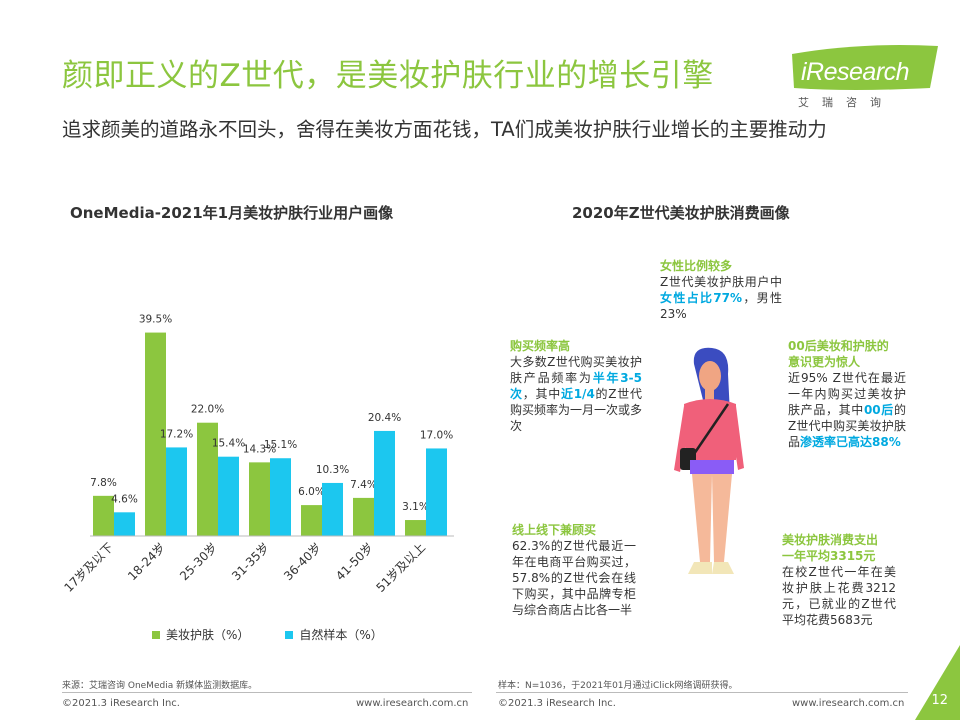 The image size is (960, 720). I want to click on legend-label-natural: 自然样本（%）, so click(341, 635).